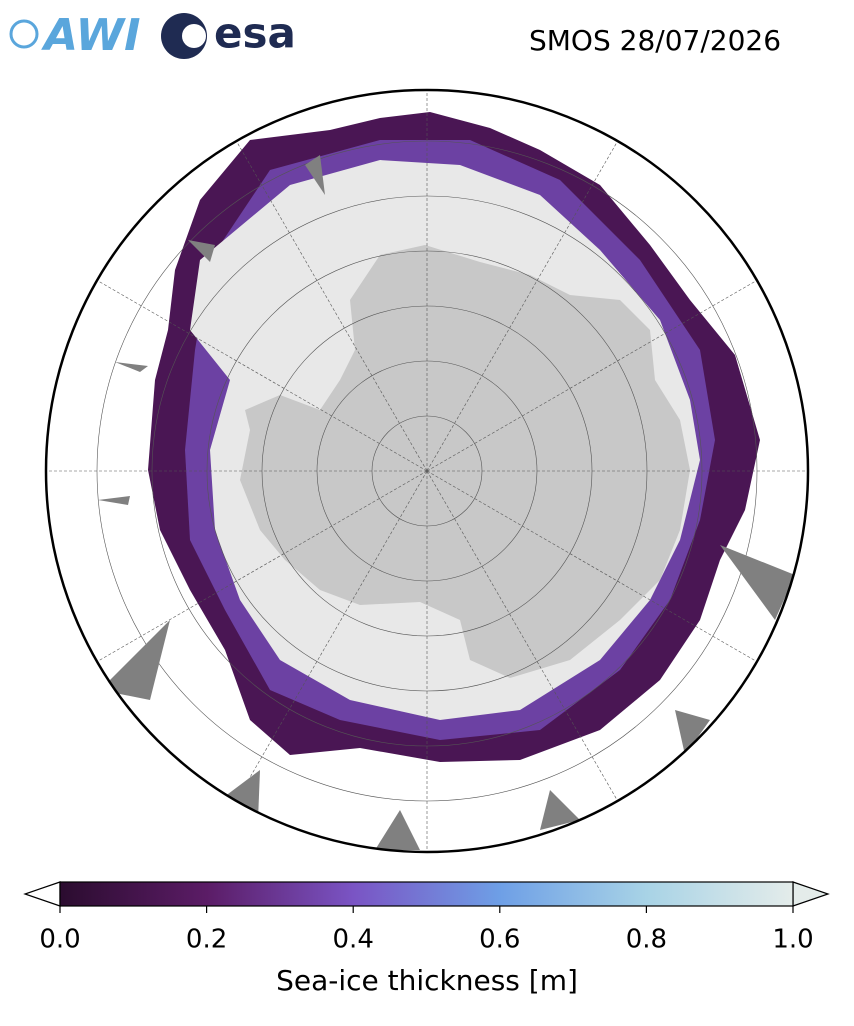 The width and height of the screenshot is (854, 1026). What do you see at coordinates (792, 940) in the screenshot?
I see `colorbar-tick-label: 1.0` at bounding box center [792, 940].